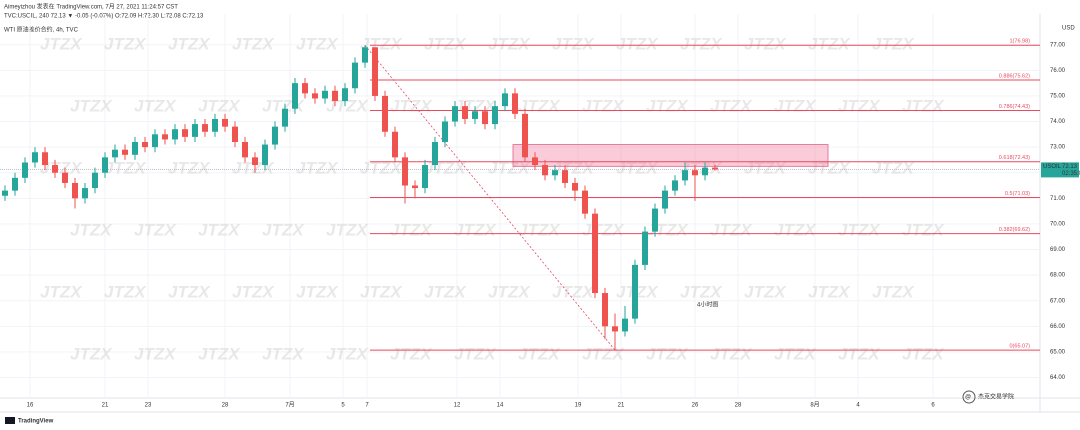 Image resolution: width=1080 pixels, height=430 pixels. Describe the element at coordinates (996, 397) in the screenshot. I see `footer-watermark: 杰克交易学院` at that location.